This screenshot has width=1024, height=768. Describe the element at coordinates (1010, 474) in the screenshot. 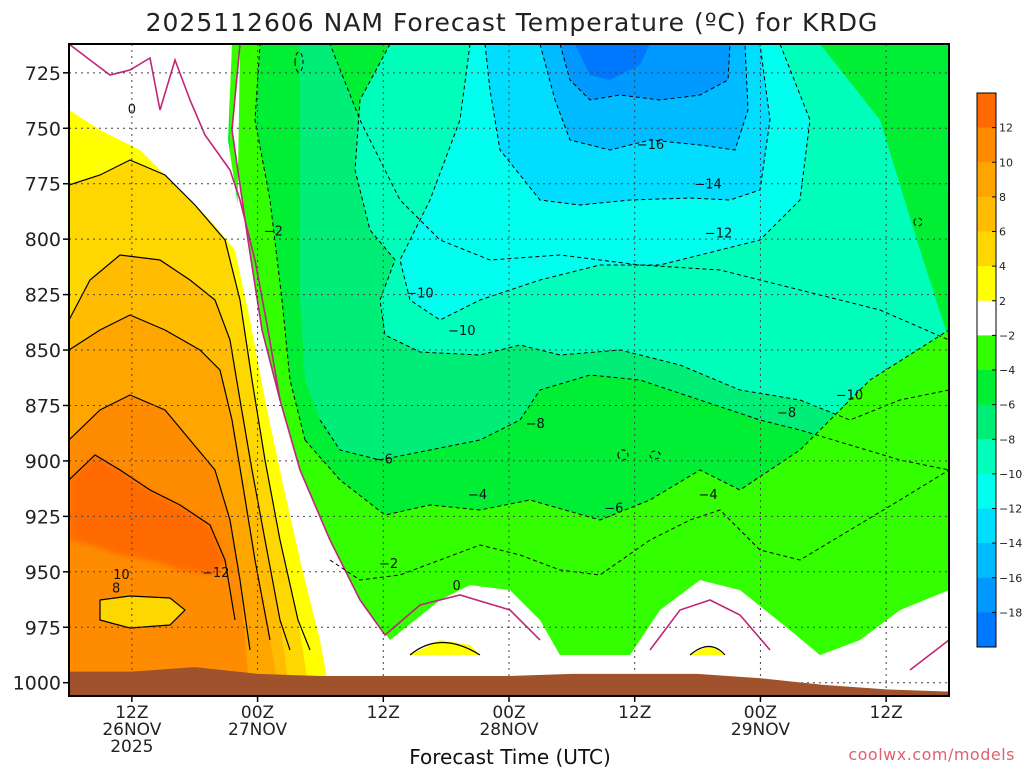

I see `colorbar-label: −10` at that location.